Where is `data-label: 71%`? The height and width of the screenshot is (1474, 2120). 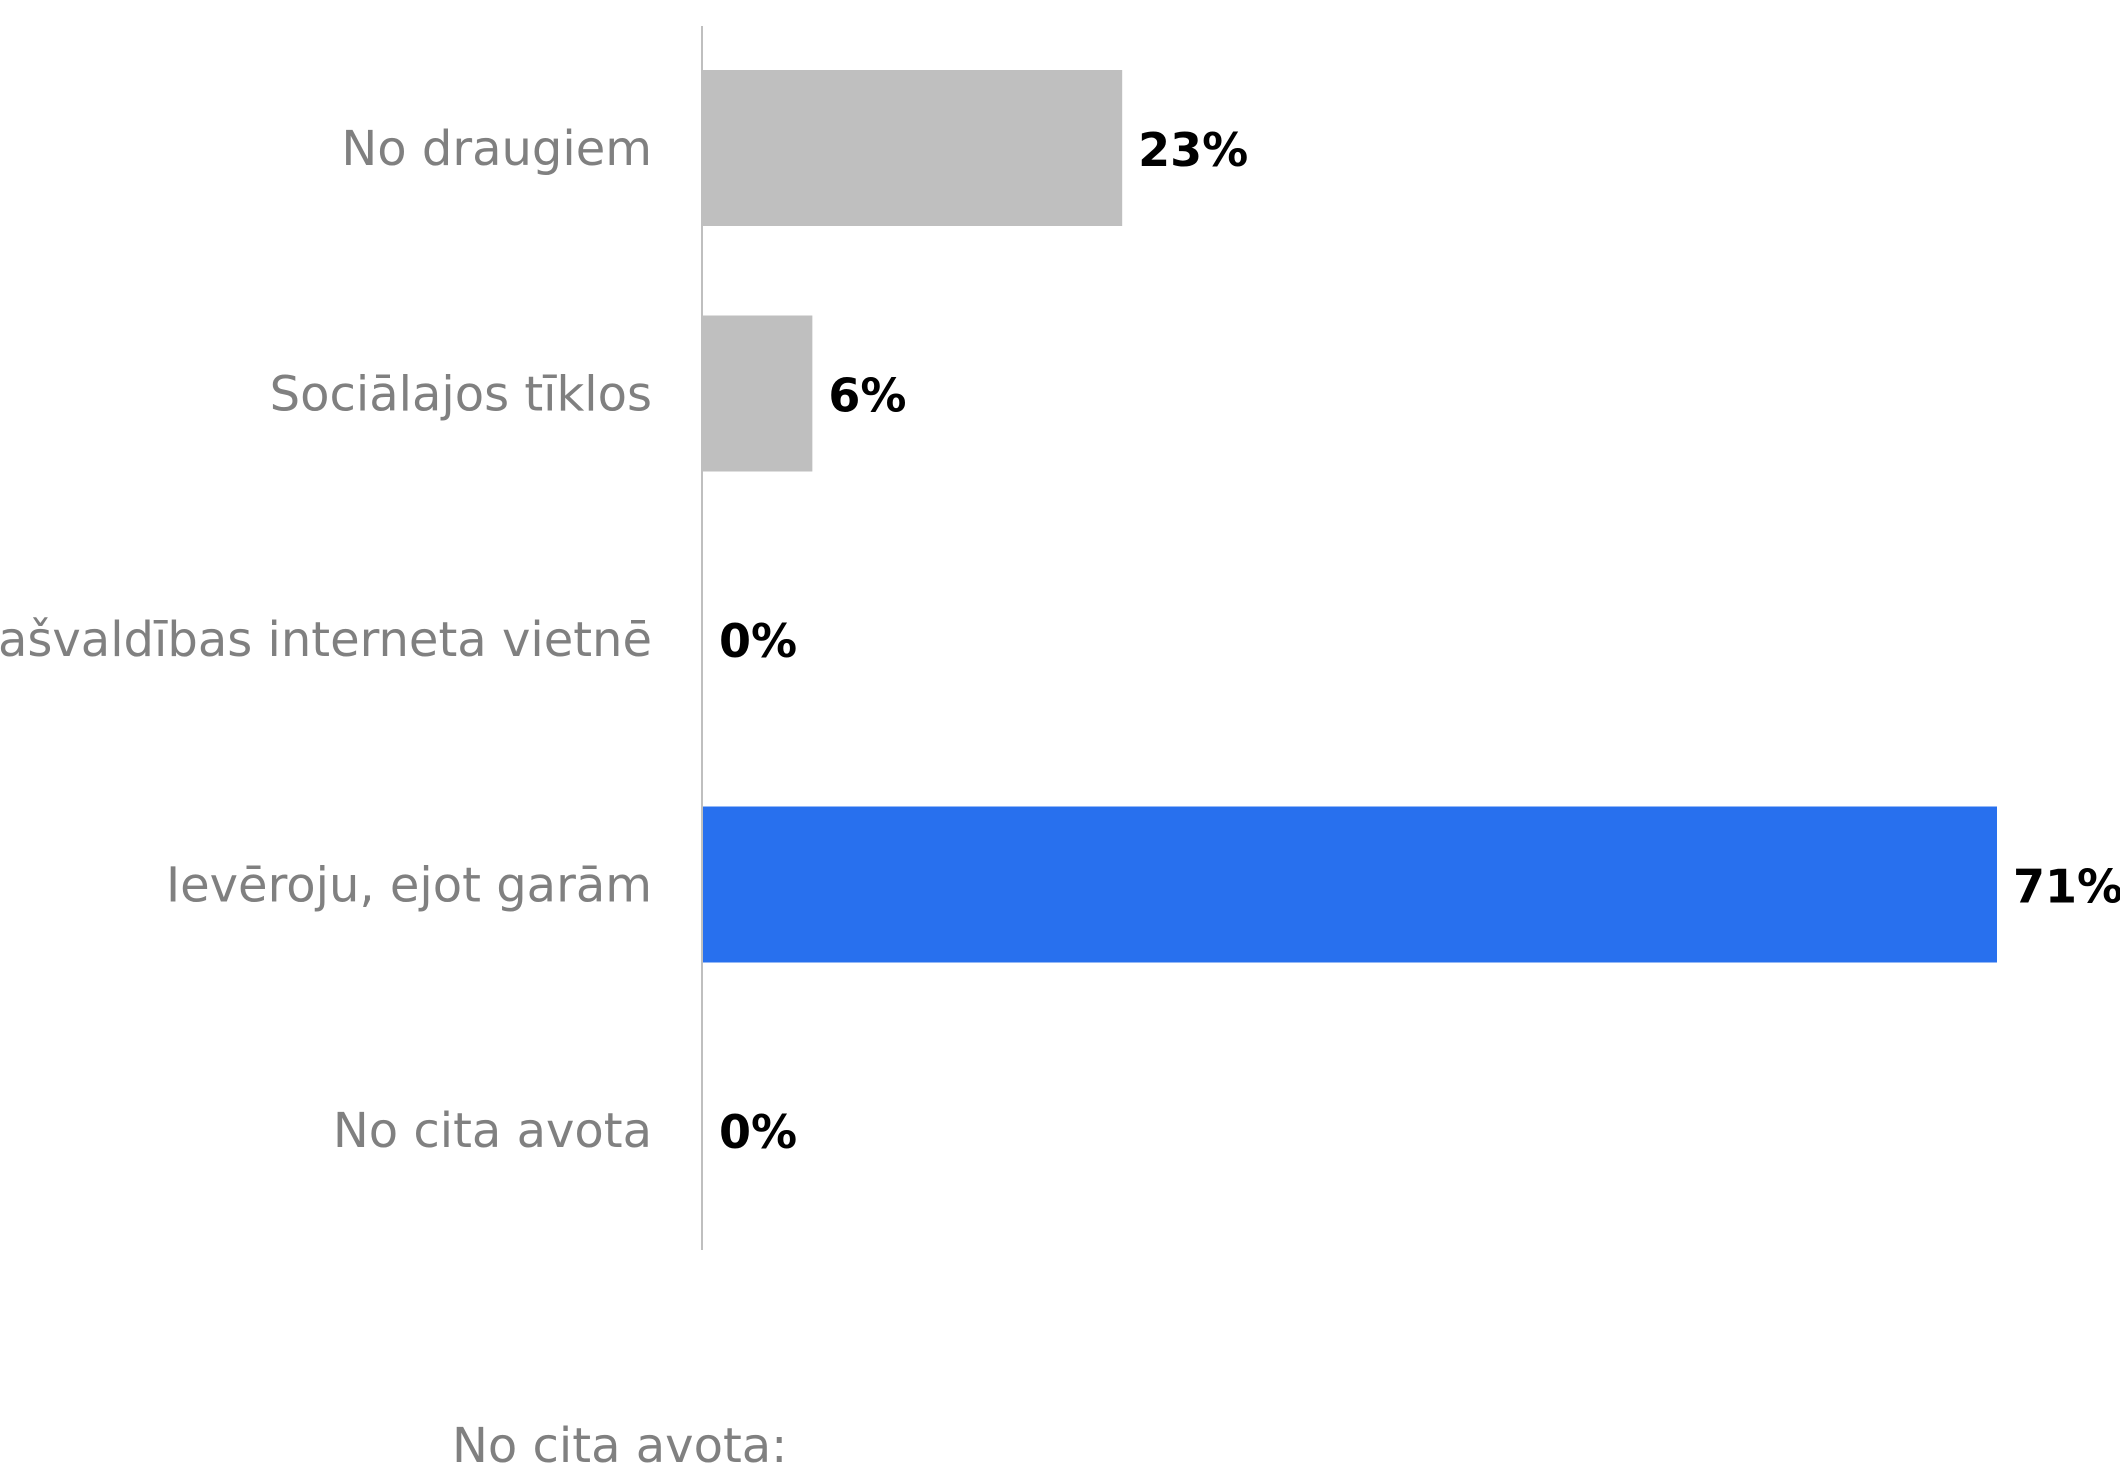 data-label: 71% is located at coordinates (2066, 887).